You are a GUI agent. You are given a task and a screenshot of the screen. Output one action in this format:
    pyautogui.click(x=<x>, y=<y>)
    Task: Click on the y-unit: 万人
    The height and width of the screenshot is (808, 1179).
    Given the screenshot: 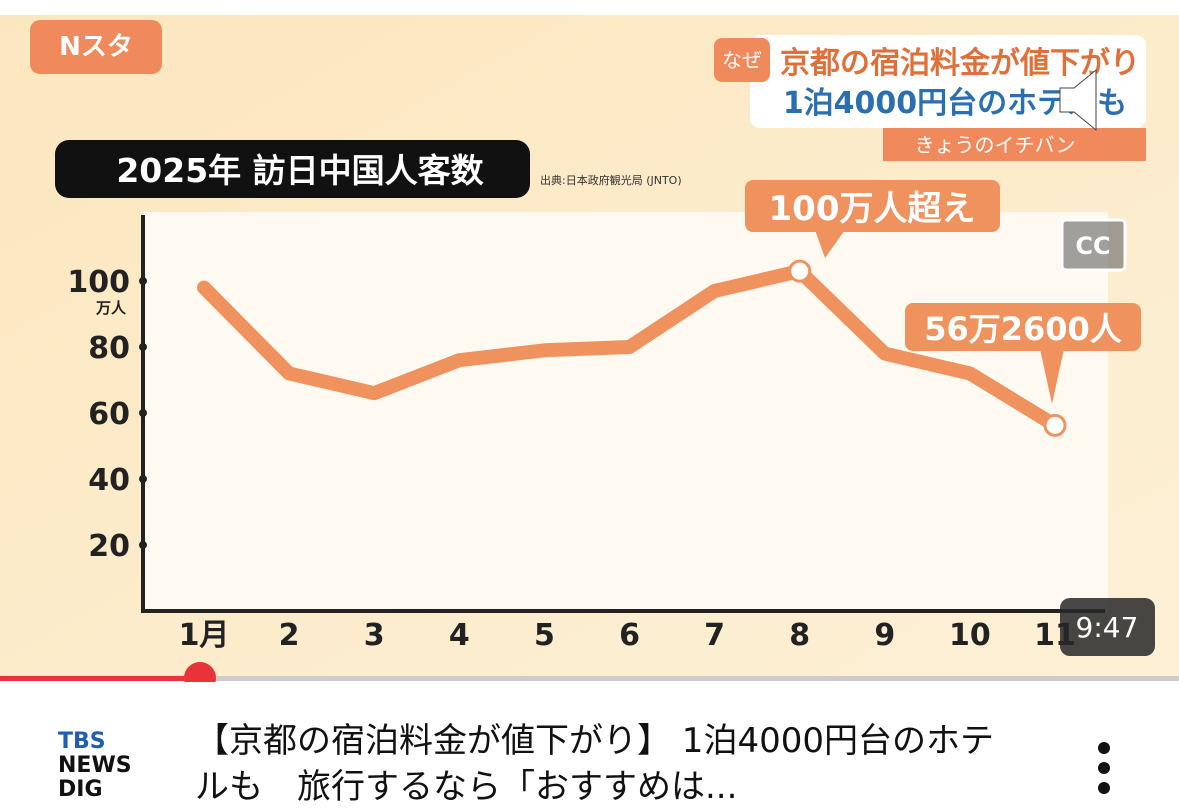 What is the action you would take?
    pyautogui.click(x=111, y=308)
    